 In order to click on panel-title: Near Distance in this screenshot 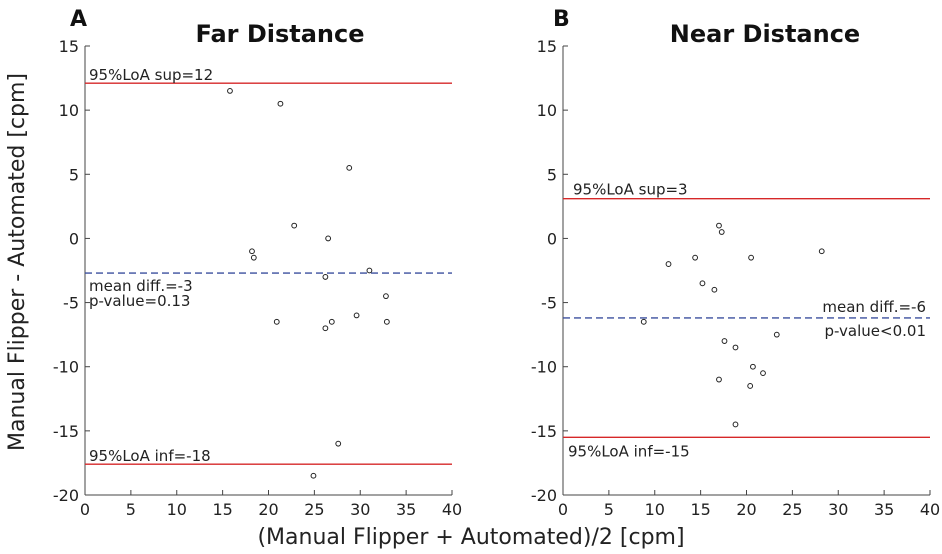, I will do `click(765, 34)`.